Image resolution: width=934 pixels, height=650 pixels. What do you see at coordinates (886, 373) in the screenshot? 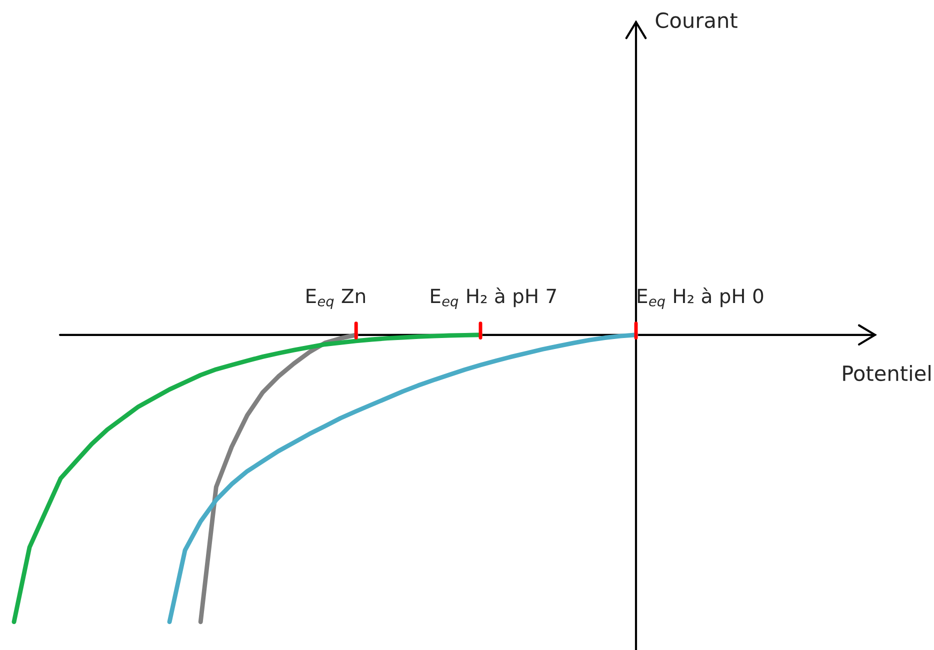
I see `text: Potentiel` at bounding box center [886, 373].